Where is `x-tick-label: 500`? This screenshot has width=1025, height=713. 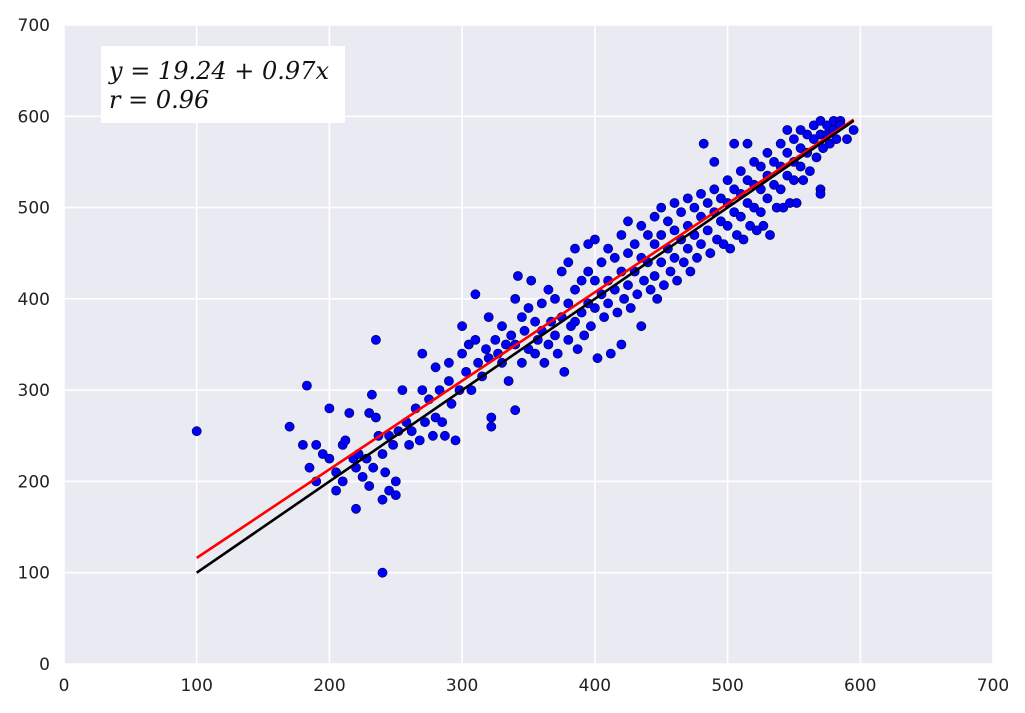 x-tick-label: 500 is located at coordinates (727, 686).